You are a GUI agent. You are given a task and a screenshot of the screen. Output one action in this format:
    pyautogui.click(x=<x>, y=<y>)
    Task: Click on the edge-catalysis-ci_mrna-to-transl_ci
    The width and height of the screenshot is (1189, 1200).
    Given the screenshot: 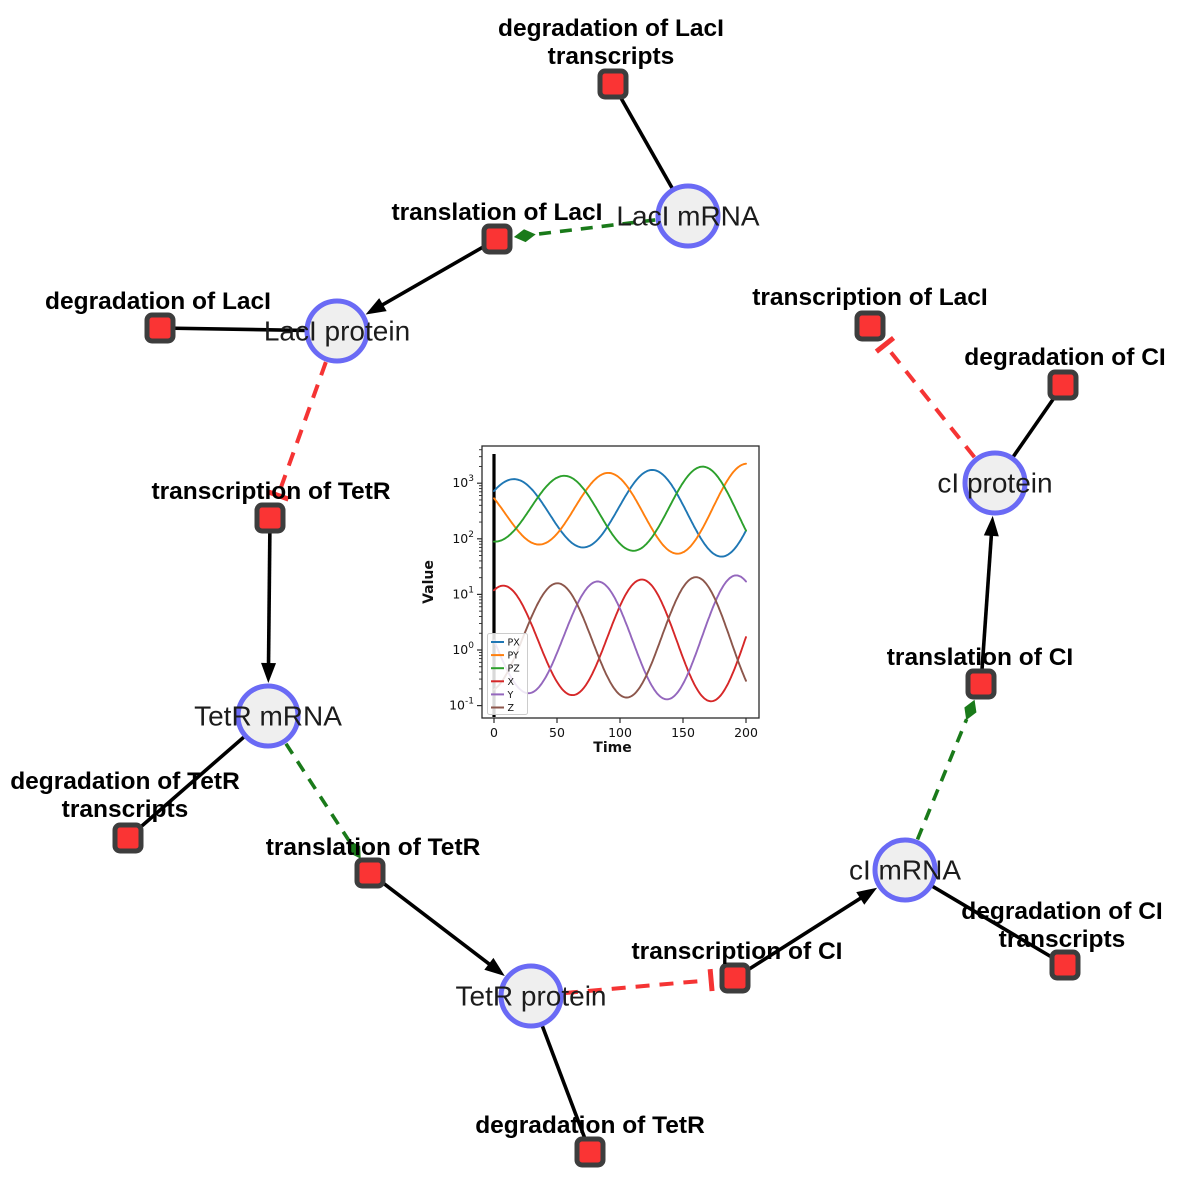 What is the action you would take?
    pyautogui.click(x=946, y=770)
    